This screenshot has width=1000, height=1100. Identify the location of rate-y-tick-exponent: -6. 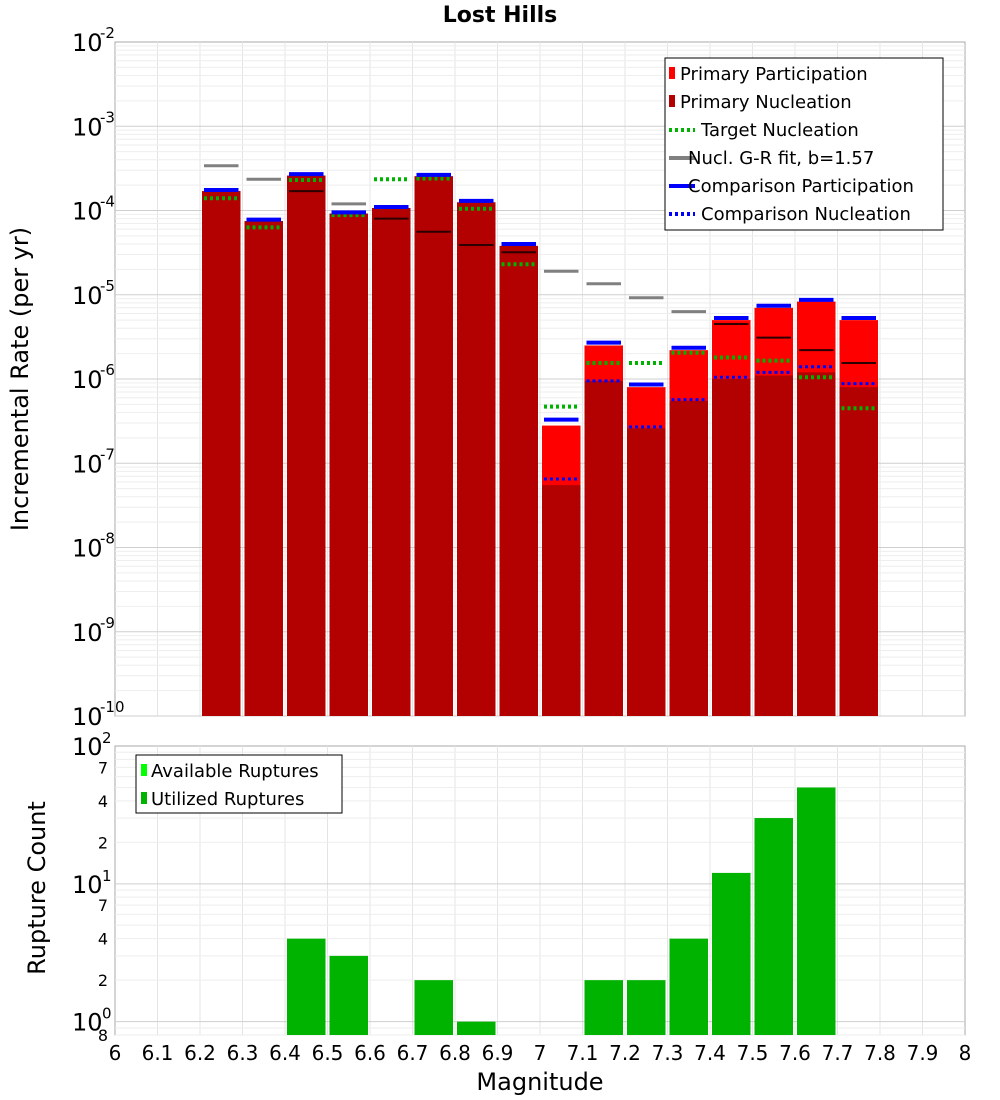
(107, 370).